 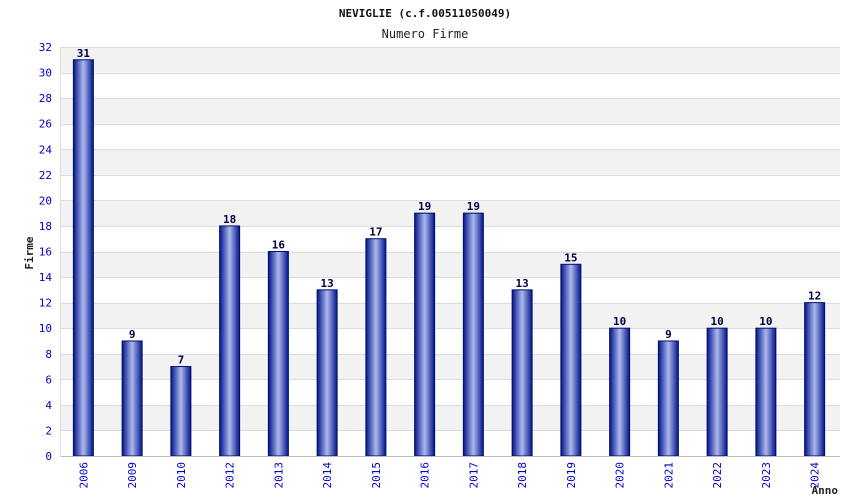 I want to click on y-tick-label: 24, so click(x=46, y=149).